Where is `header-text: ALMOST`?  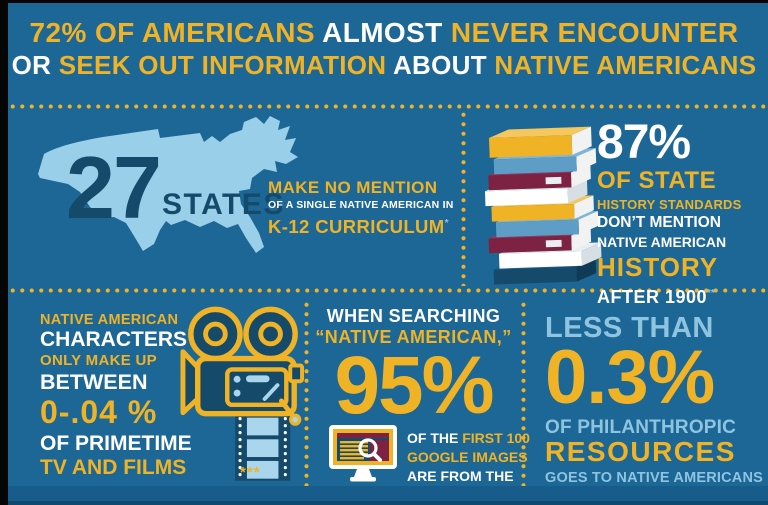 header-text: ALMOST is located at coordinates (386, 32).